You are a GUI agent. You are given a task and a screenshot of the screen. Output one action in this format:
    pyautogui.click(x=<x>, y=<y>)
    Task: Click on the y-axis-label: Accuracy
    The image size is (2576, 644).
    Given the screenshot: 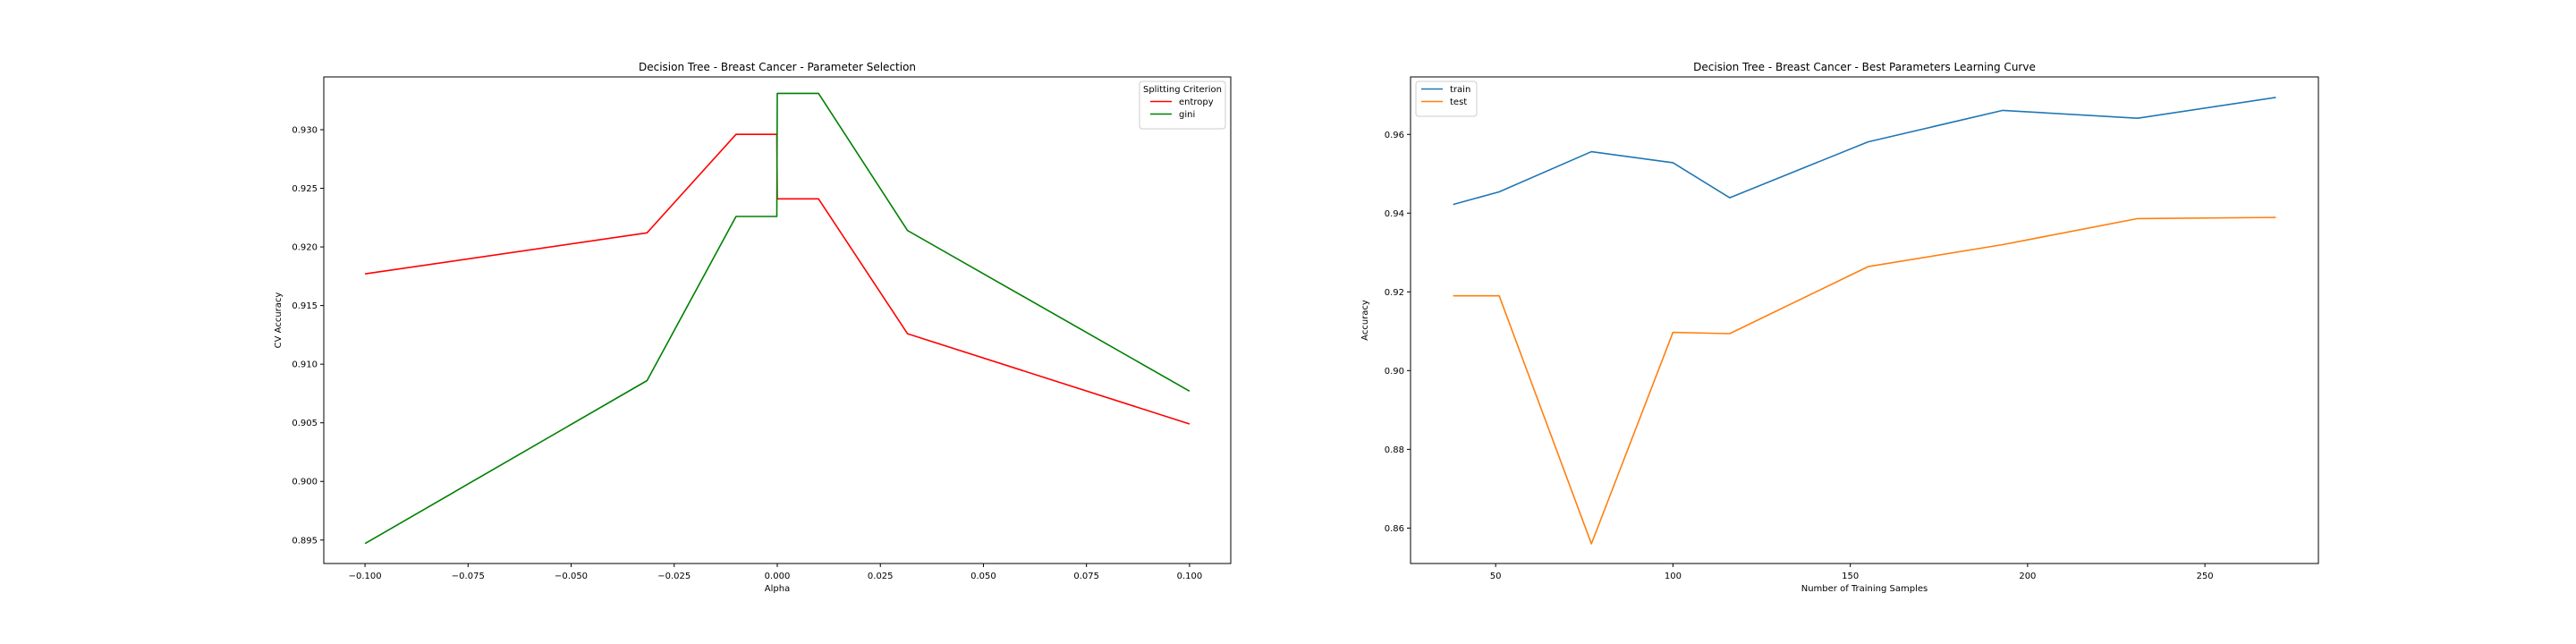 What is the action you would take?
    pyautogui.click(x=1365, y=320)
    